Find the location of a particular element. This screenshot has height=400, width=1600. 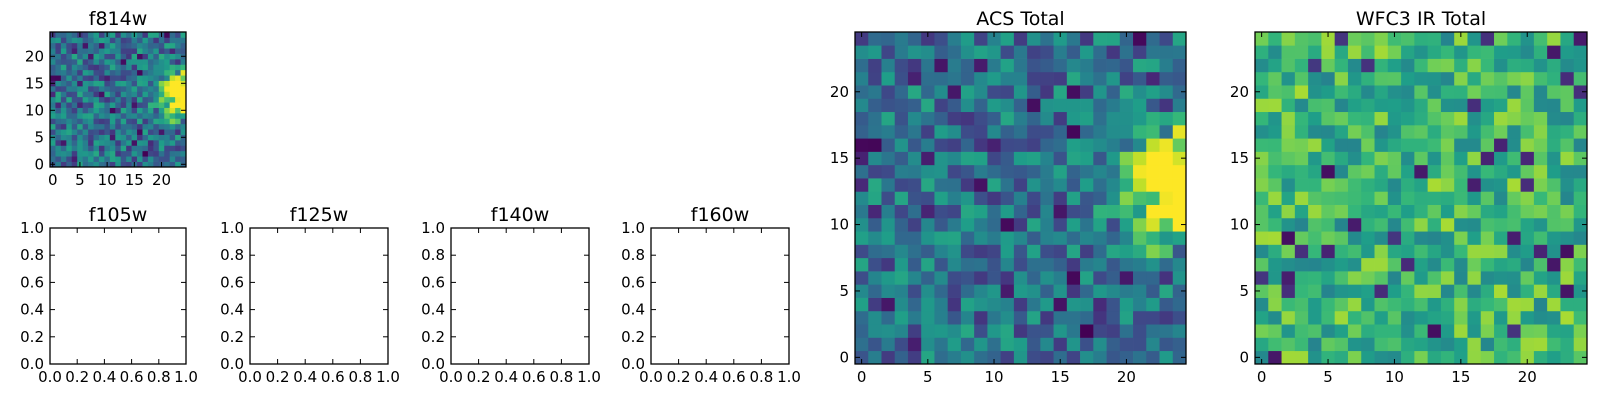

x-tick-label: 0.6 is located at coordinates (333, 377).